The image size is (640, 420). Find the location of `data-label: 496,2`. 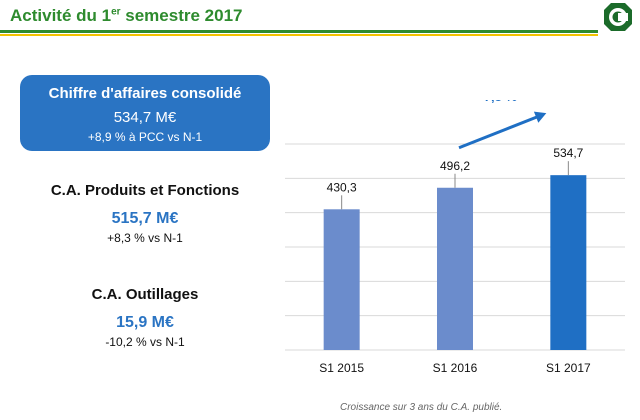

data-label: 496,2 is located at coordinates (455, 166).